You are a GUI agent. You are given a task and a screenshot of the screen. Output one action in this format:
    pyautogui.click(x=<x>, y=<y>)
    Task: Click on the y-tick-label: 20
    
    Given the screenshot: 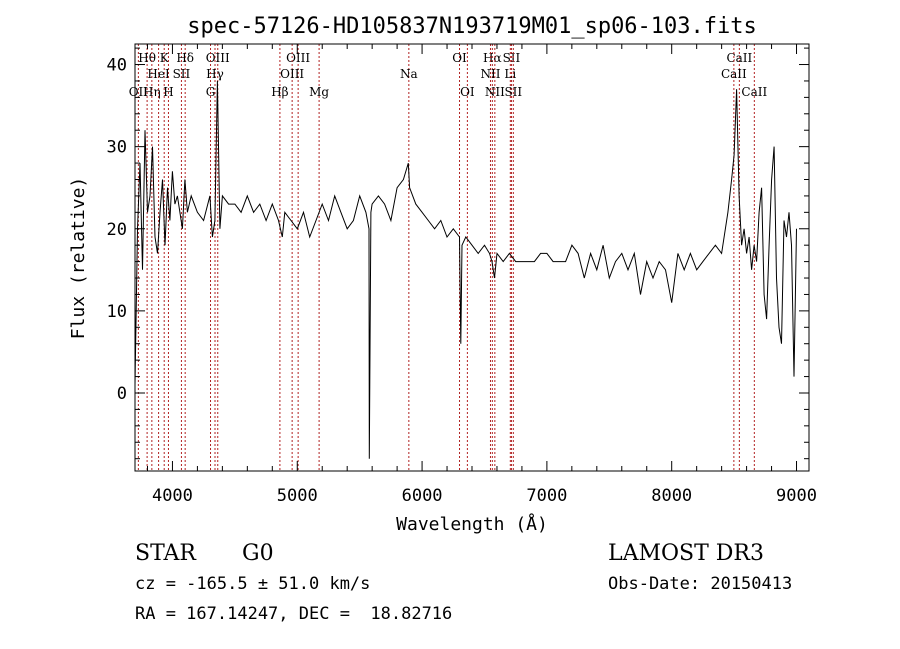 What is the action you would take?
    pyautogui.click(x=117, y=230)
    